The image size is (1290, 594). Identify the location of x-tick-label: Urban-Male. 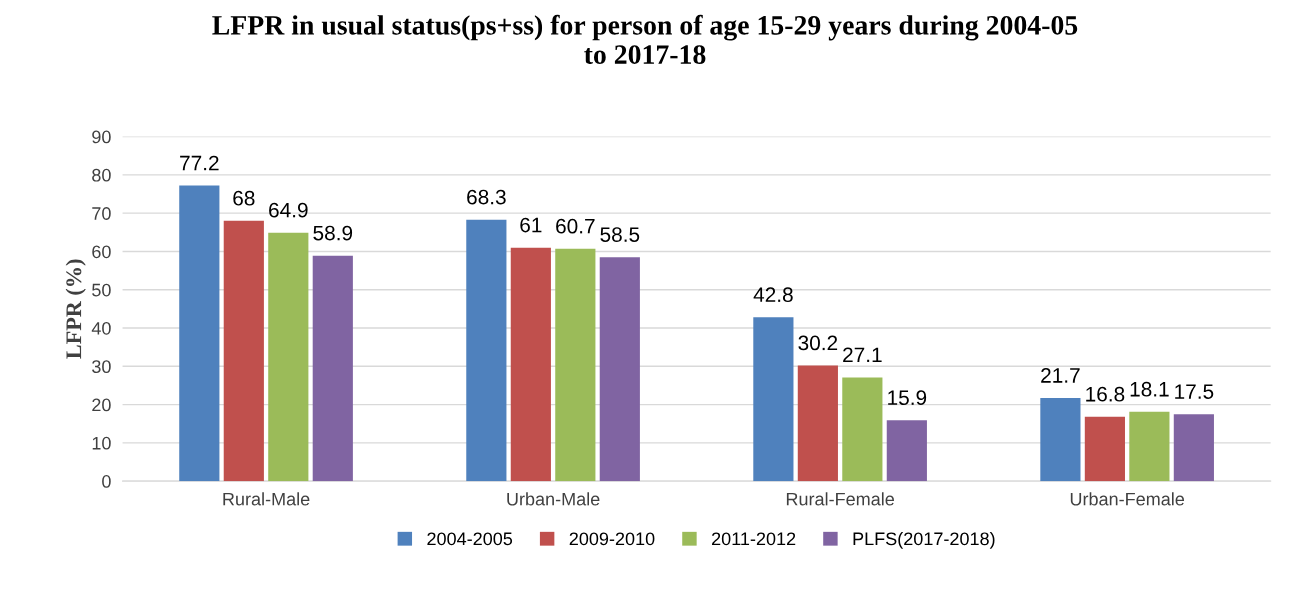
(553, 499).